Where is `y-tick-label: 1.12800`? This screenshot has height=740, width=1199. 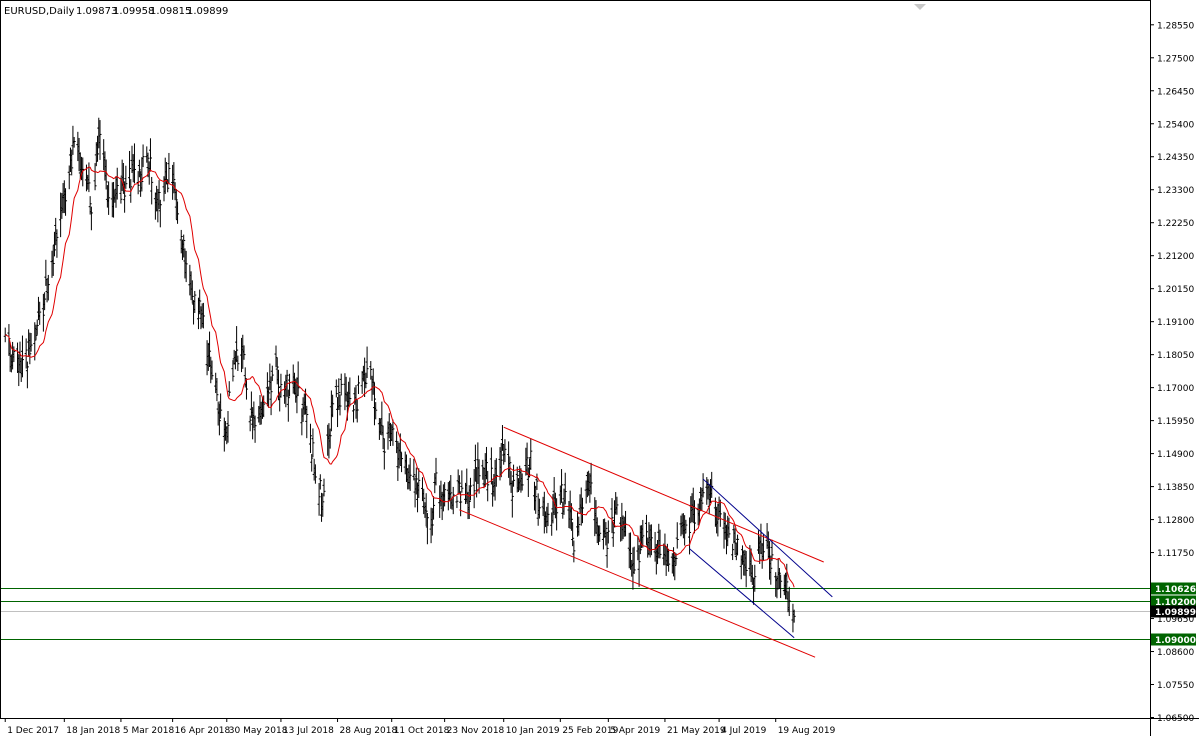 y-tick-label: 1.12800 is located at coordinates (1175, 521).